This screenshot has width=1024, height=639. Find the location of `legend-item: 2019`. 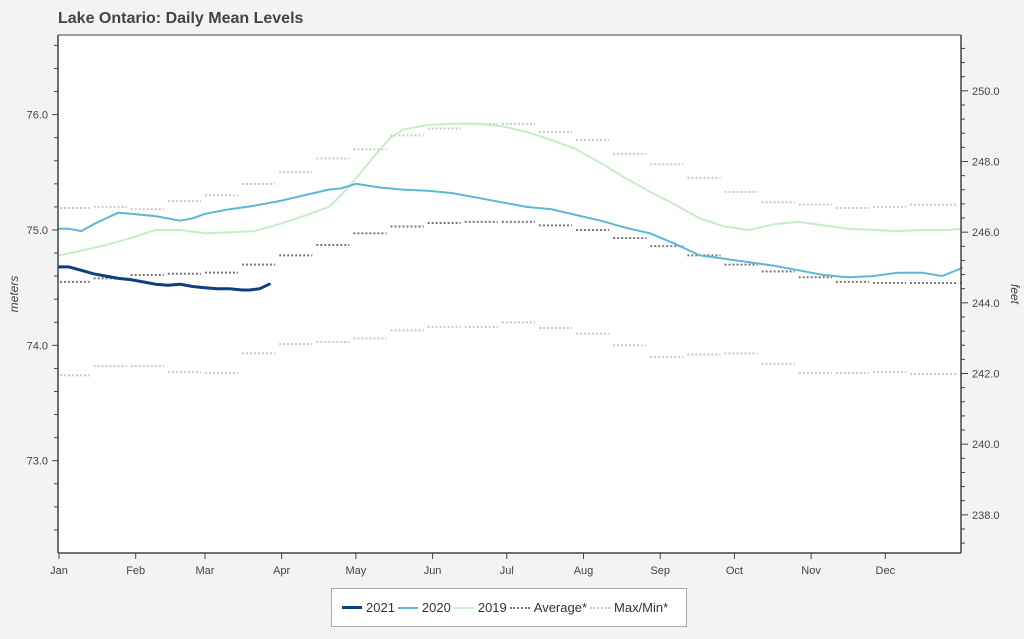

legend-item: 2019 is located at coordinates (481, 607).